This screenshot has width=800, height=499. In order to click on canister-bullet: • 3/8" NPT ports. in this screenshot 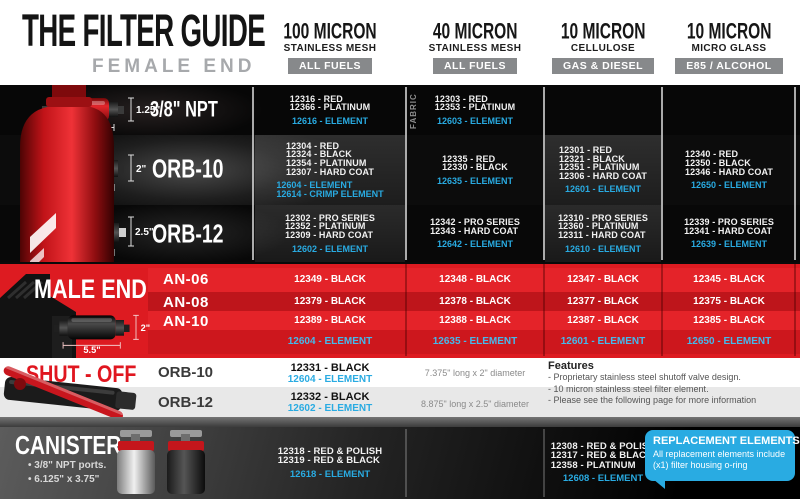, I will do `click(67, 465)`.